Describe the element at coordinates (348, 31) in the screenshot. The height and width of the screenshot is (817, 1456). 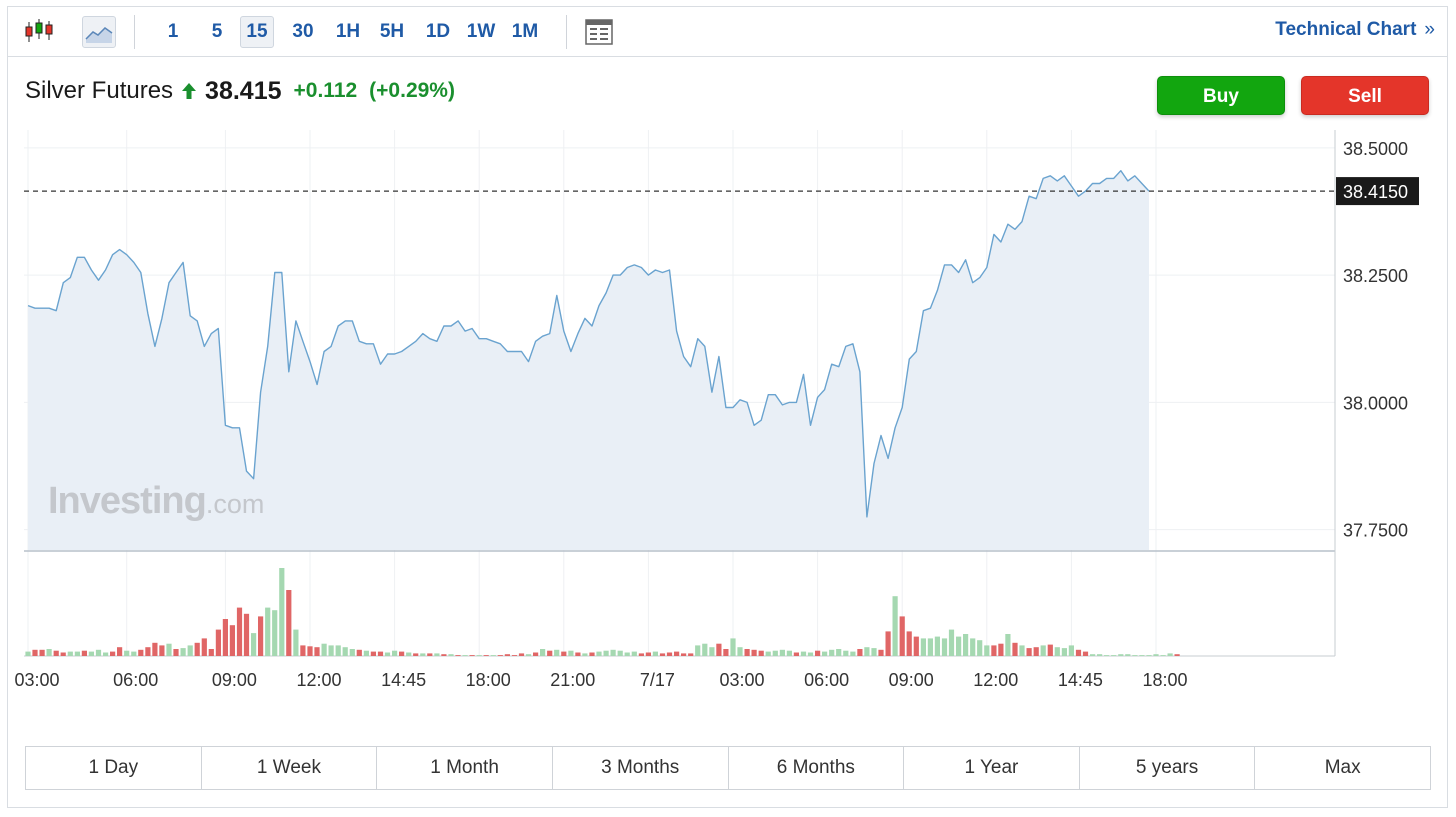
I see `interval-1h: 1H` at that location.